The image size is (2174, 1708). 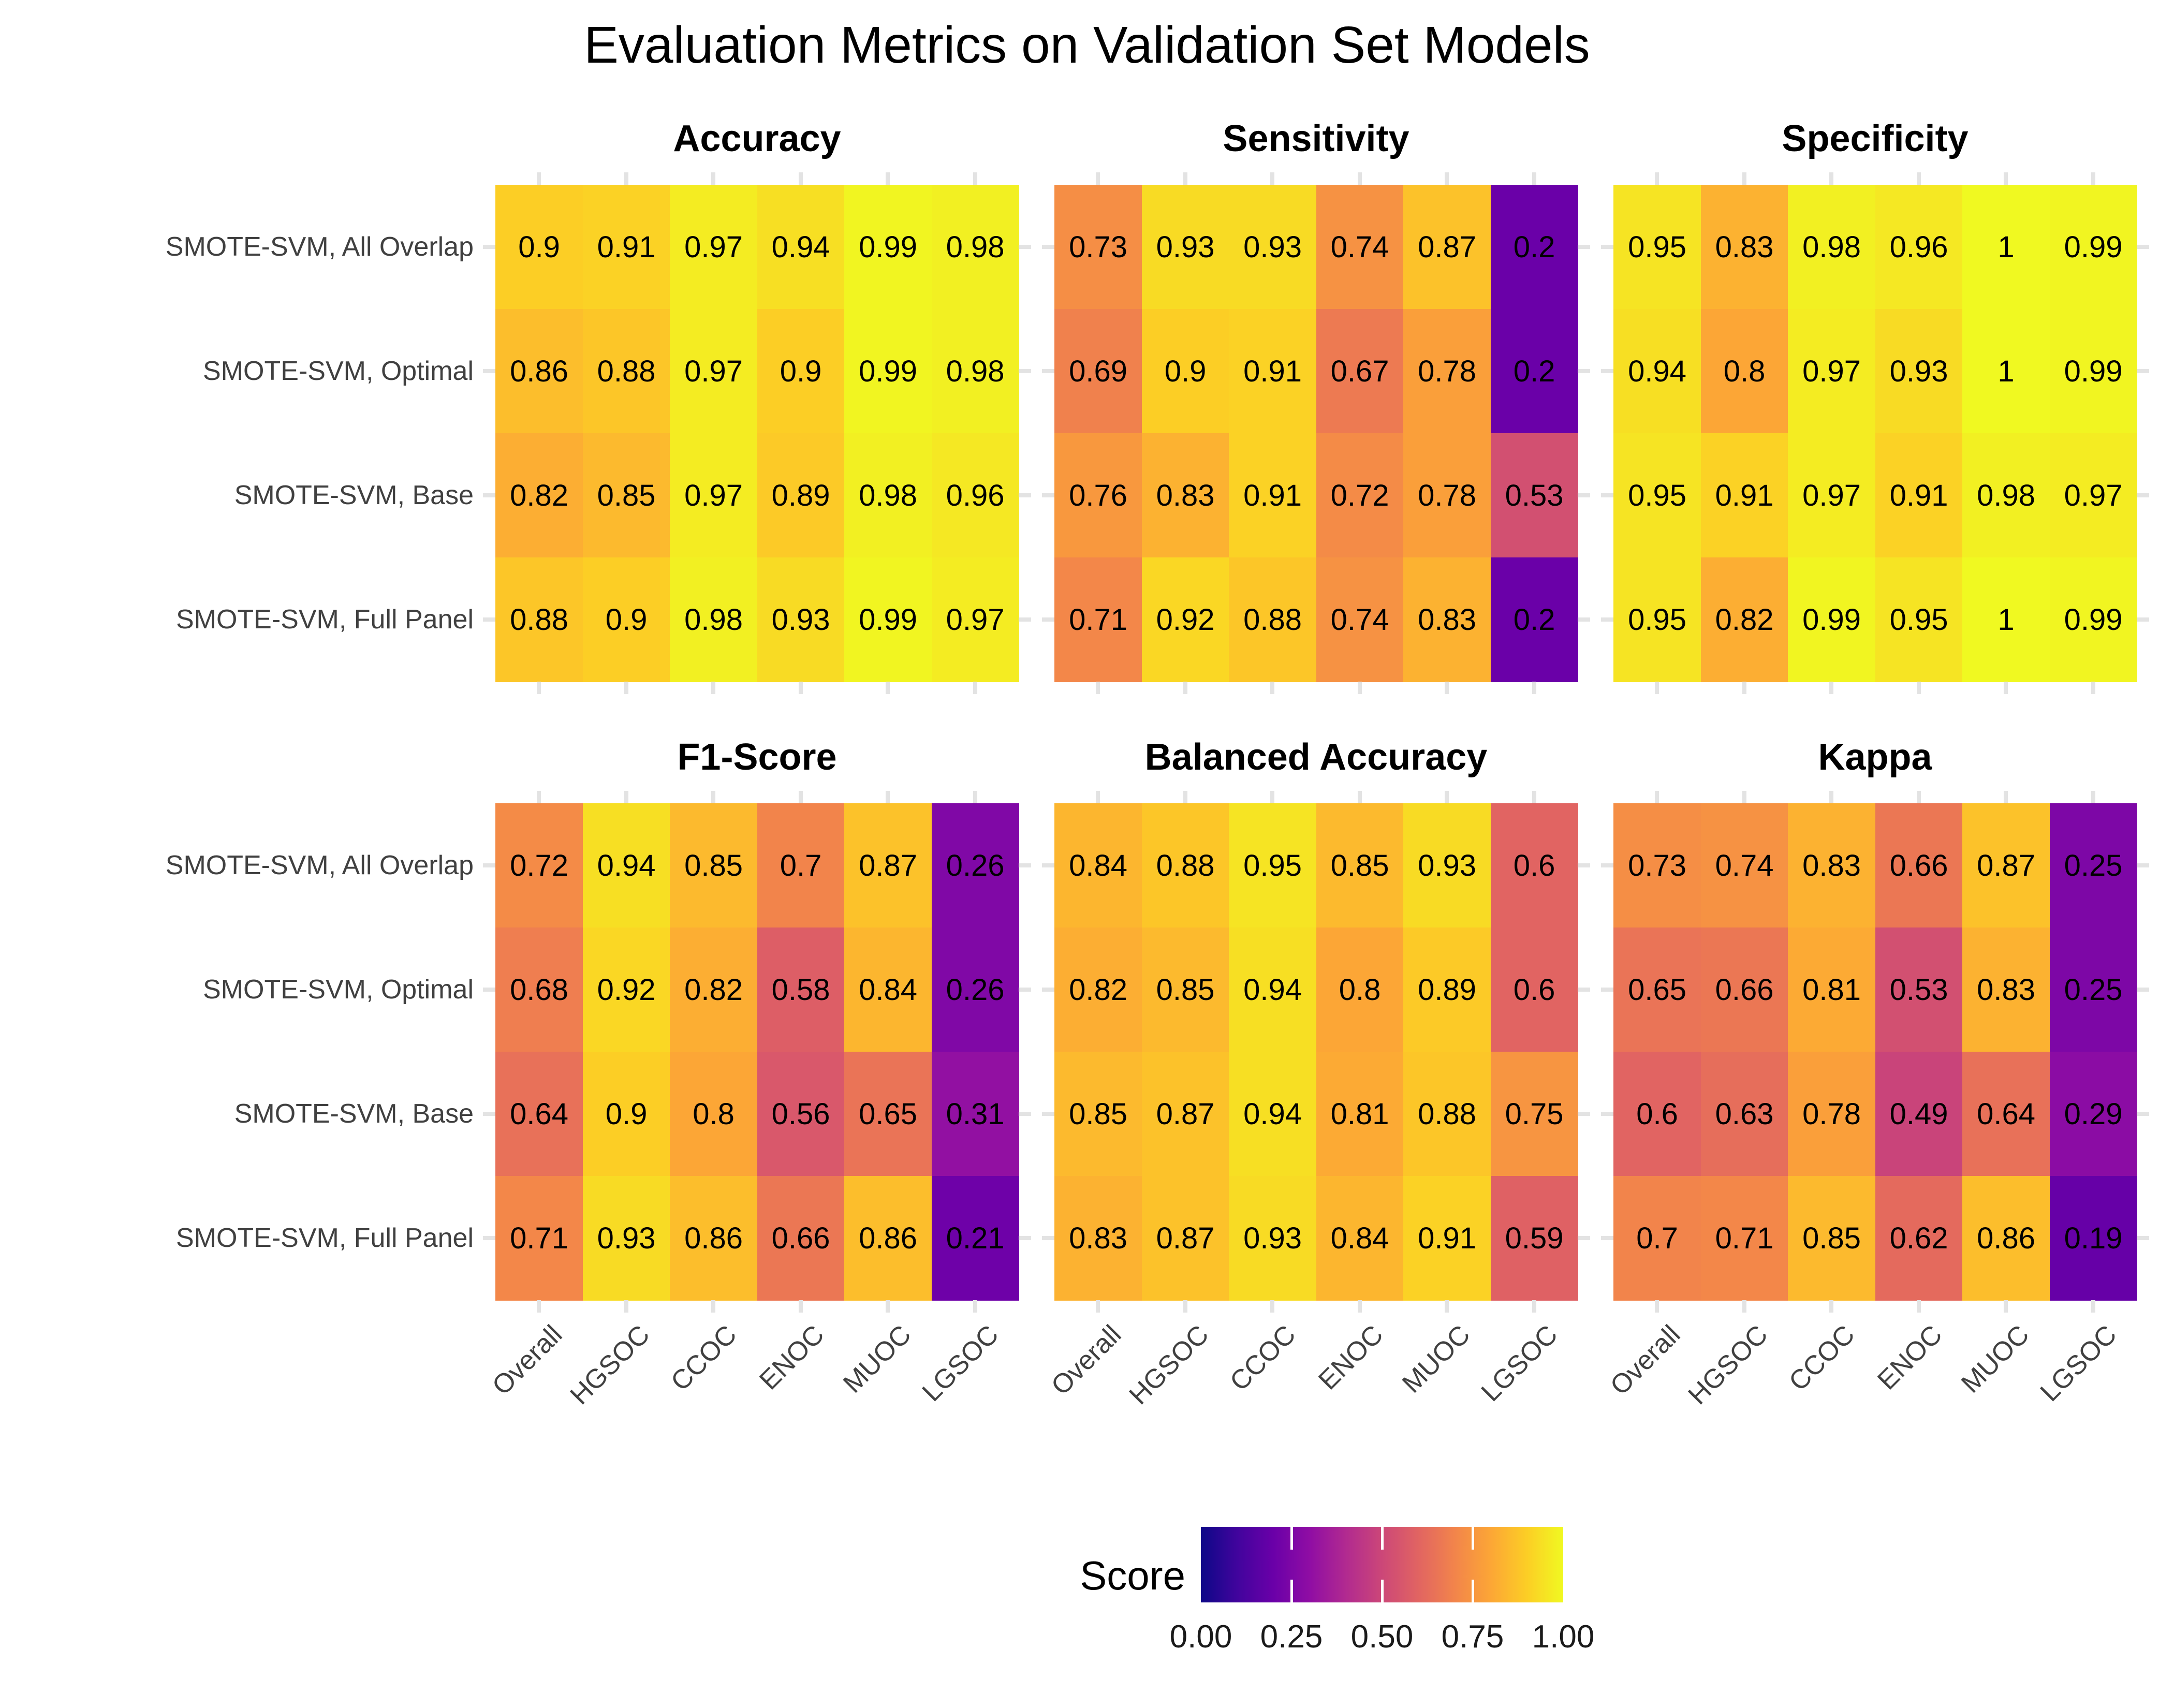 What do you see at coordinates (1472, 1637) in the screenshot?
I see `colorbar-tick-label: 0.75` at bounding box center [1472, 1637].